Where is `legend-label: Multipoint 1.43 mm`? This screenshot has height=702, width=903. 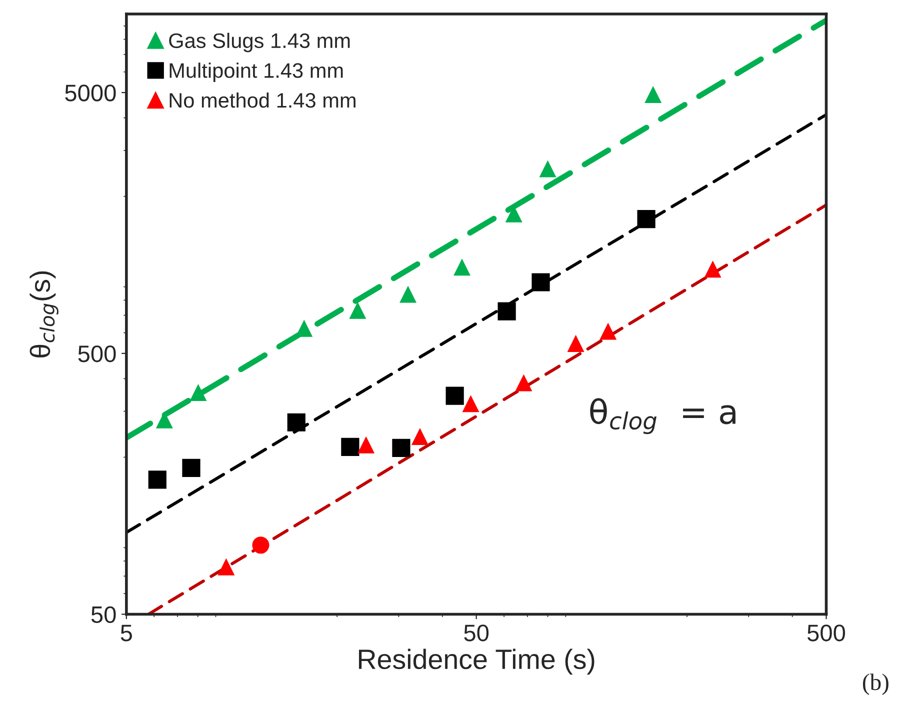 legend-label: Multipoint 1.43 mm is located at coordinates (256, 72).